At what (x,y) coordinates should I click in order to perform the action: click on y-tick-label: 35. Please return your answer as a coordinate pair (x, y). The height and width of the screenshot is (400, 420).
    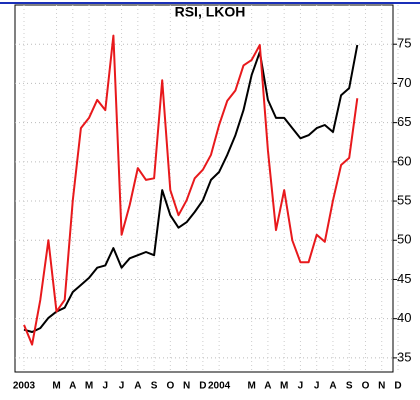
    Looking at the image, I should click on (404, 356).